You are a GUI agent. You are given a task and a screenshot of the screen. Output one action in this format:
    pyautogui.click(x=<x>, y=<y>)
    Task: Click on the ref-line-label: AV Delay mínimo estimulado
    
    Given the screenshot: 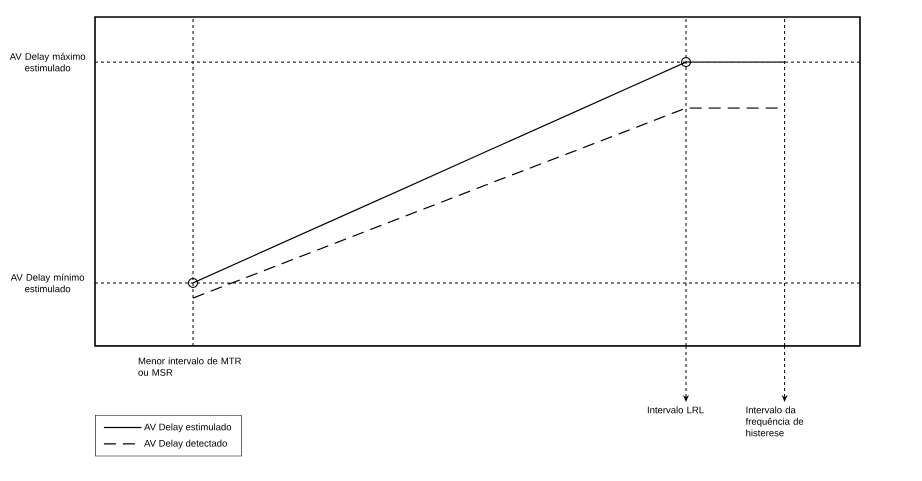 What is the action you would take?
    pyautogui.click(x=47, y=283)
    